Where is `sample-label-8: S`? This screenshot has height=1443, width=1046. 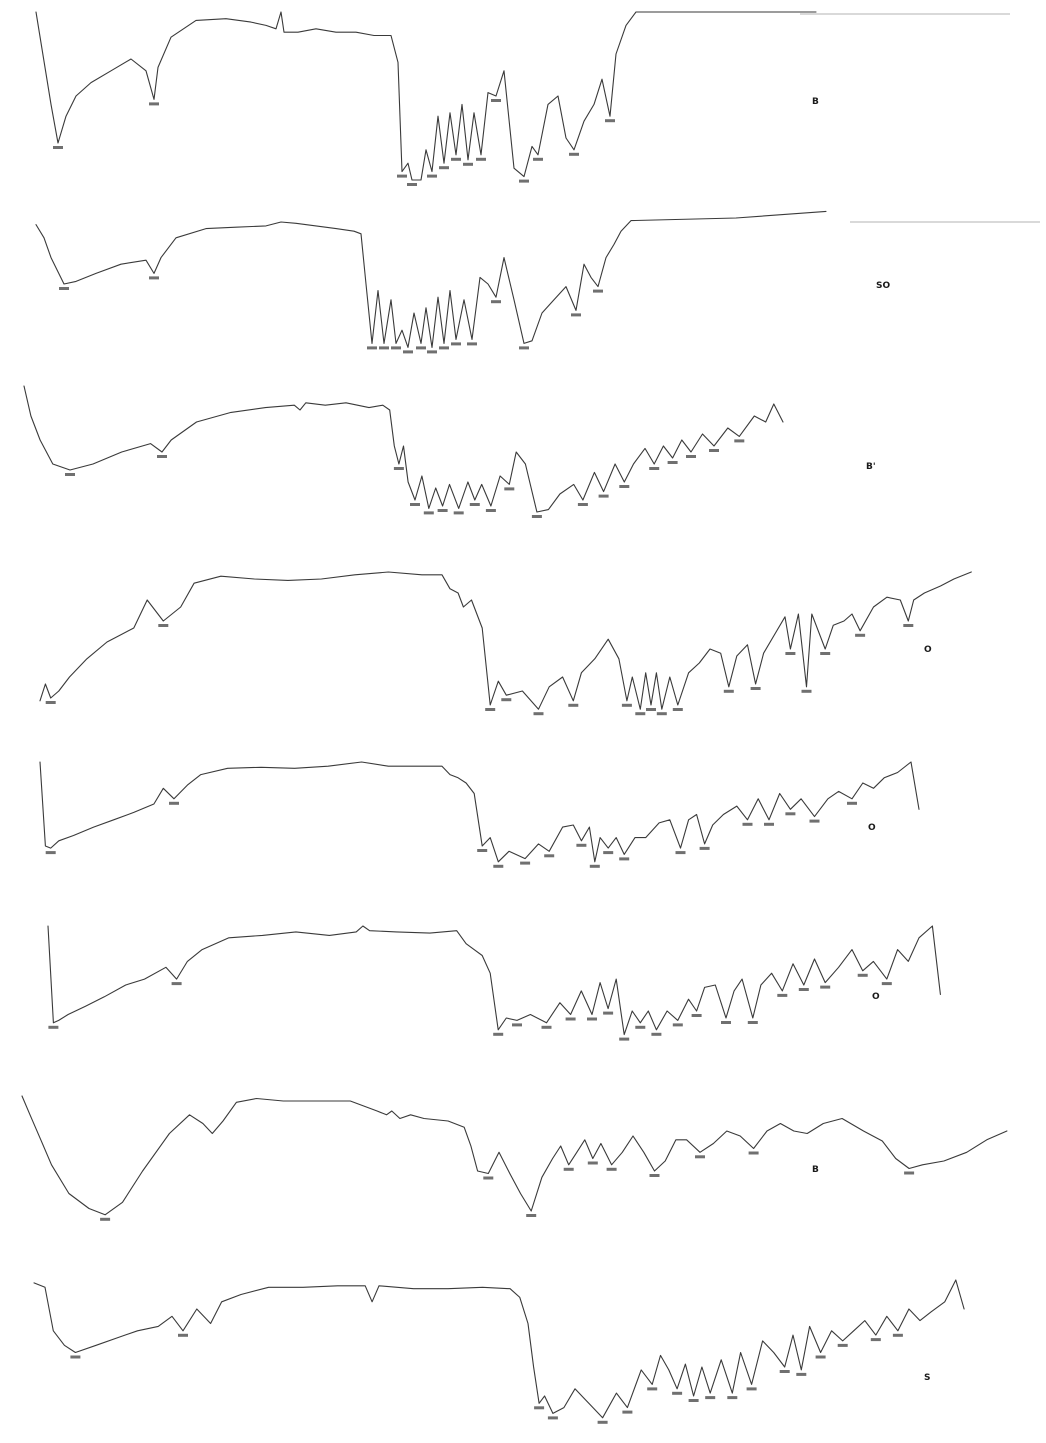 sample-label-8: S is located at coordinates (927, 1378).